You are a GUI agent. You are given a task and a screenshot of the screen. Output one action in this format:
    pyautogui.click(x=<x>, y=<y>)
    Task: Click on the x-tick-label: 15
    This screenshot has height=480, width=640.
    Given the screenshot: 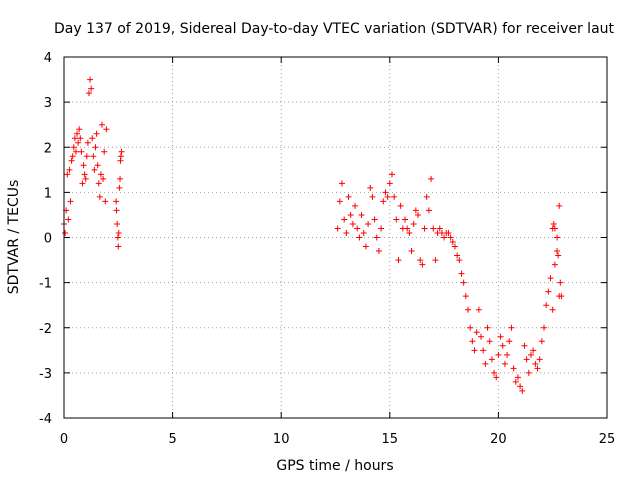 What is the action you would take?
    pyautogui.click(x=390, y=439)
    